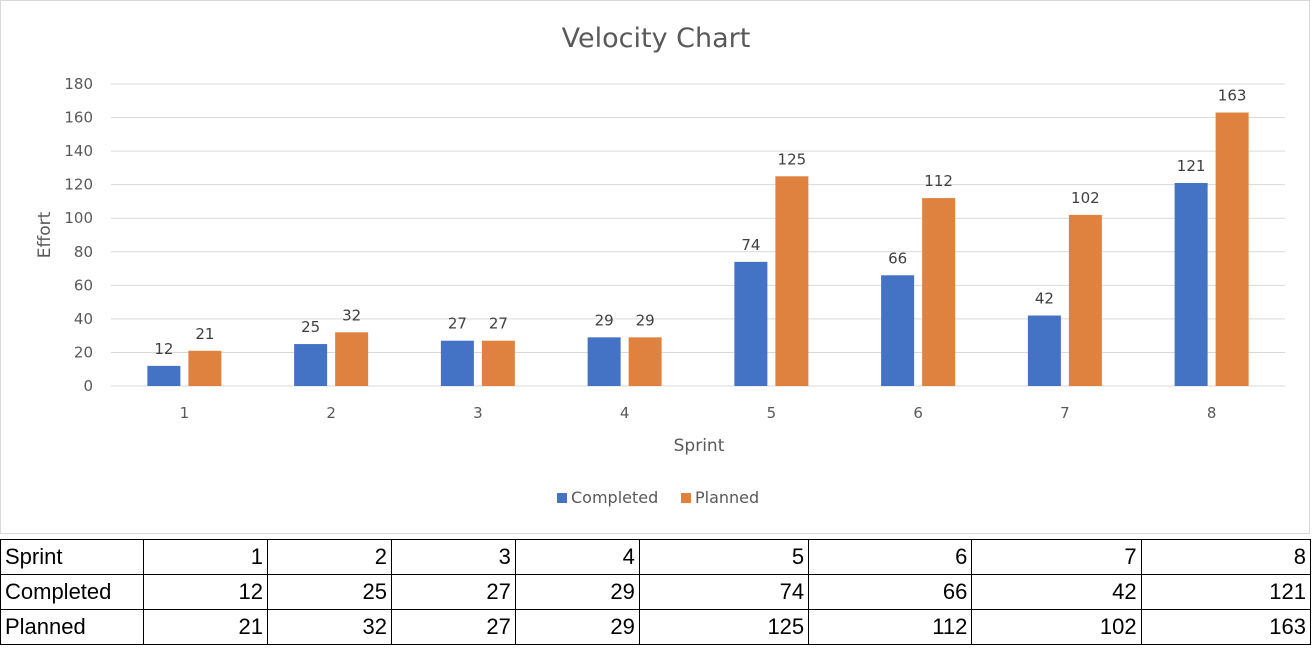  What do you see at coordinates (453, 557) in the screenshot?
I see `table-cell: 3` at bounding box center [453, 557].